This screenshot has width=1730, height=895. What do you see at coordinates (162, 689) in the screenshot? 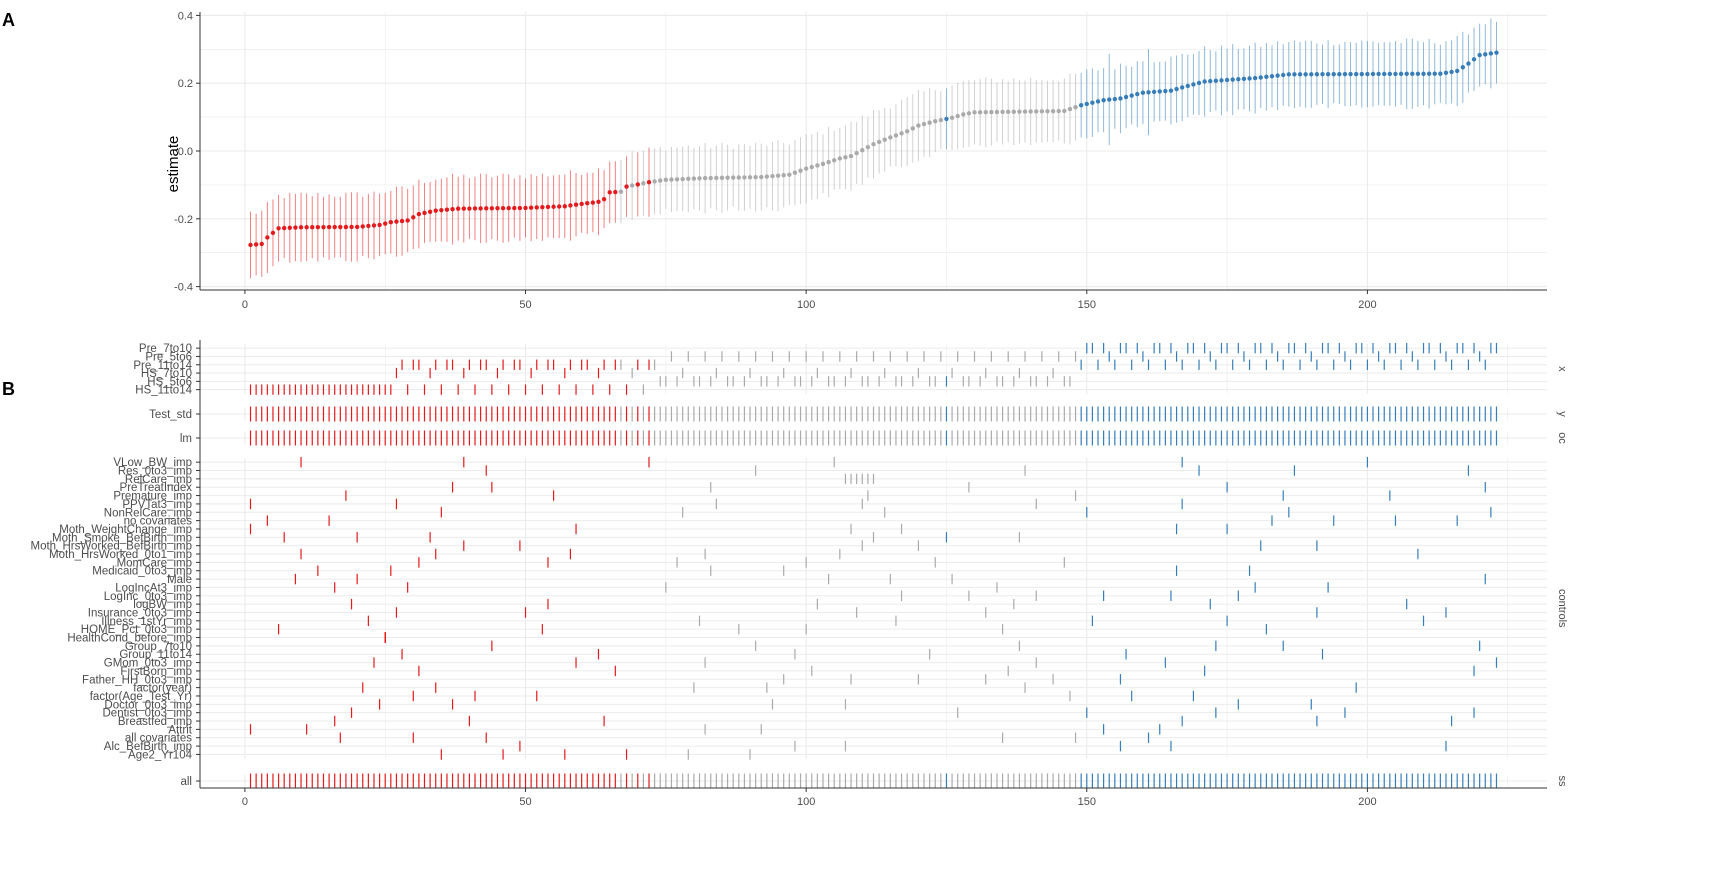
I see `matrix-row-label: factor(year)` at bounding box center [162, 689].